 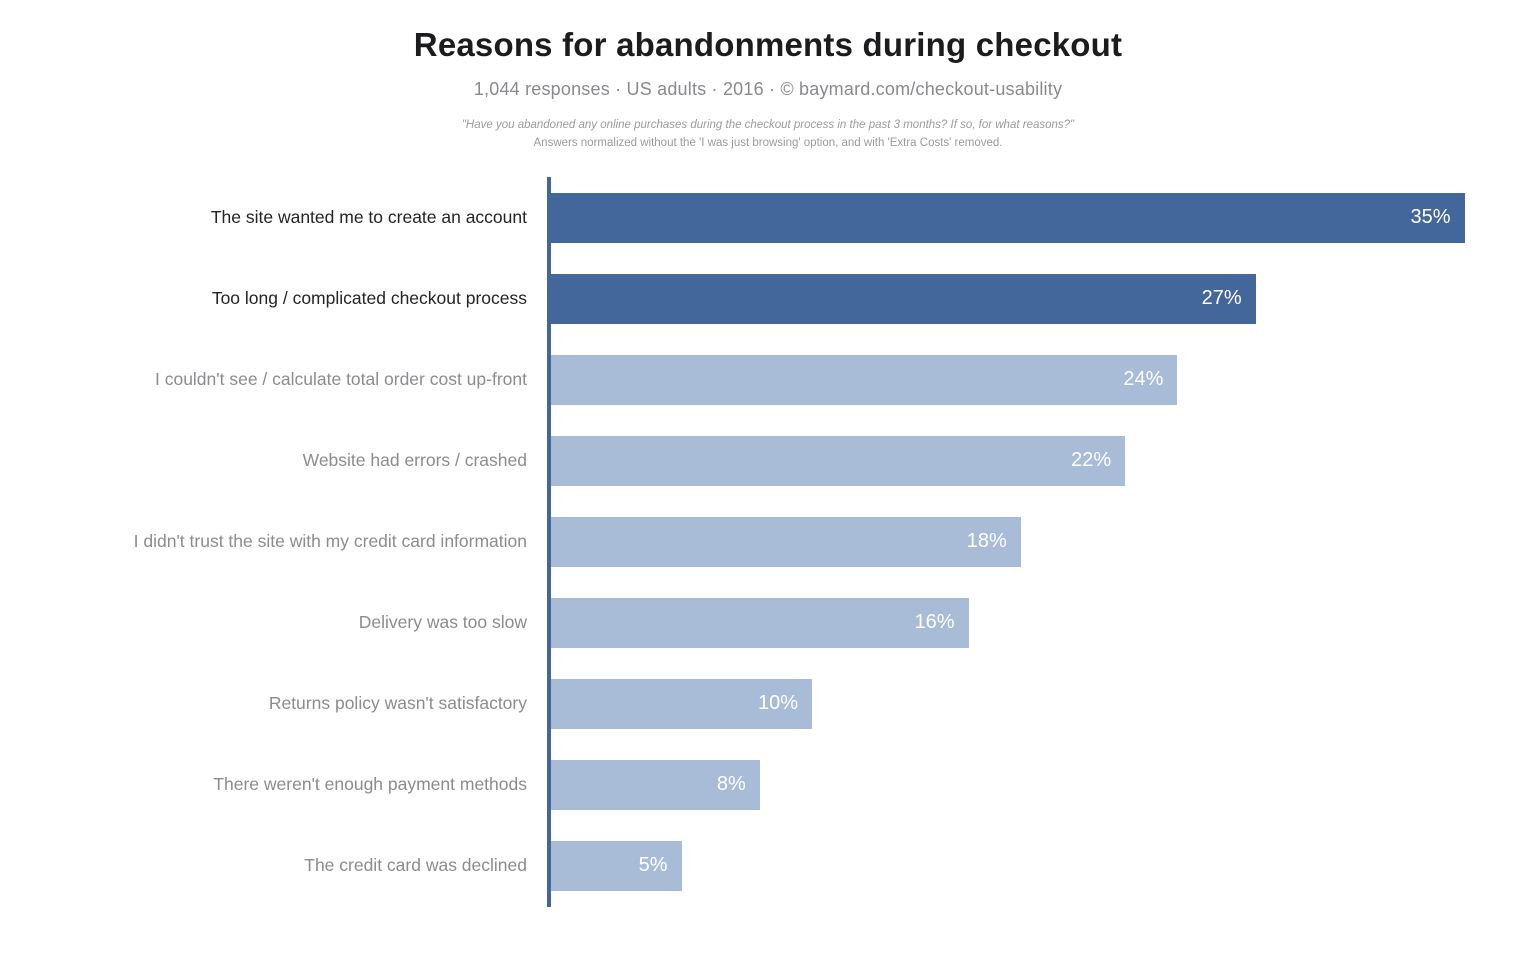 What do you see at coordinates (864, 379) in the screenshot?
I see `bar: 24%` at bounding box center [864, 379].